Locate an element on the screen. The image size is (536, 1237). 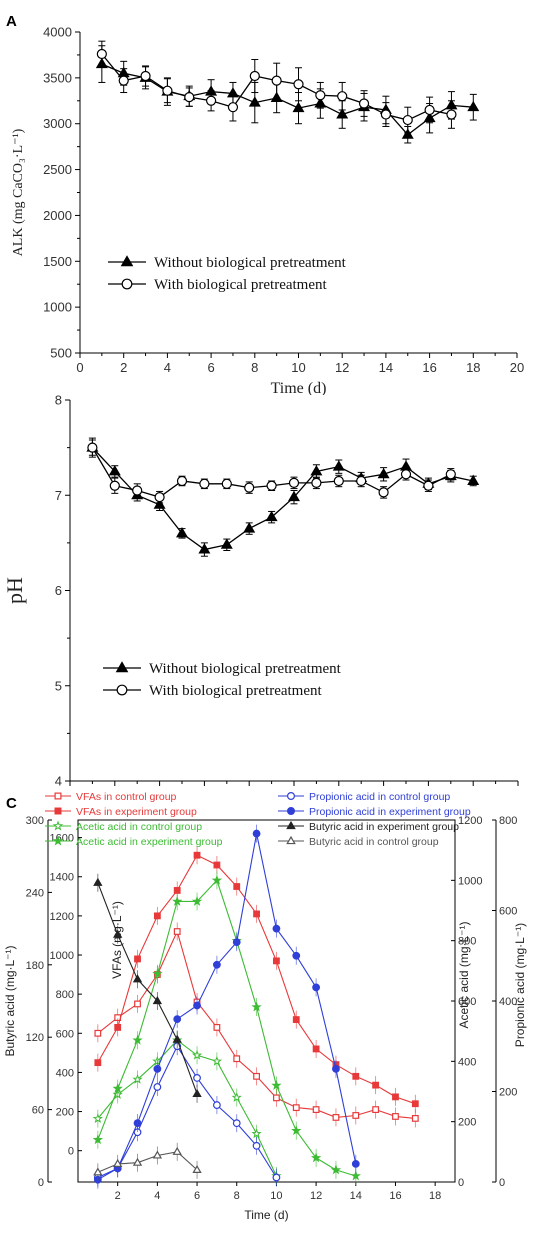
vfas-tick-label: 1000 is located at coordinates (62, 956).